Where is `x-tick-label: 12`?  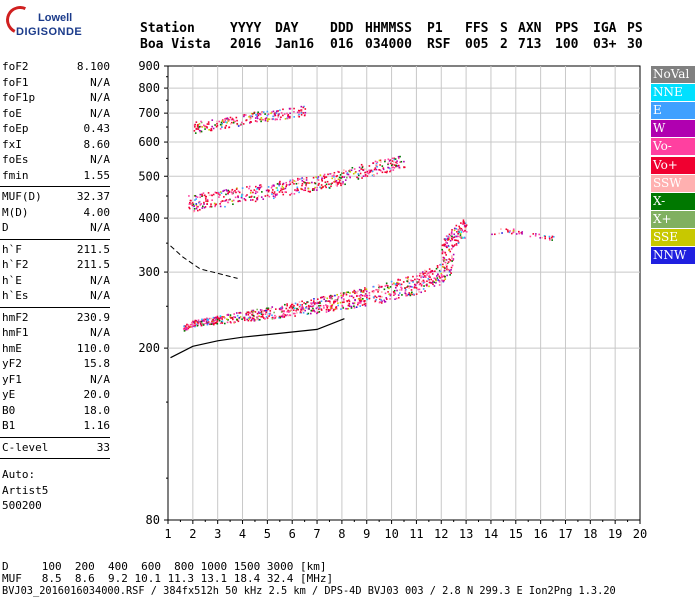 x-tick-label: 12 is located at coordinates (441, 534).